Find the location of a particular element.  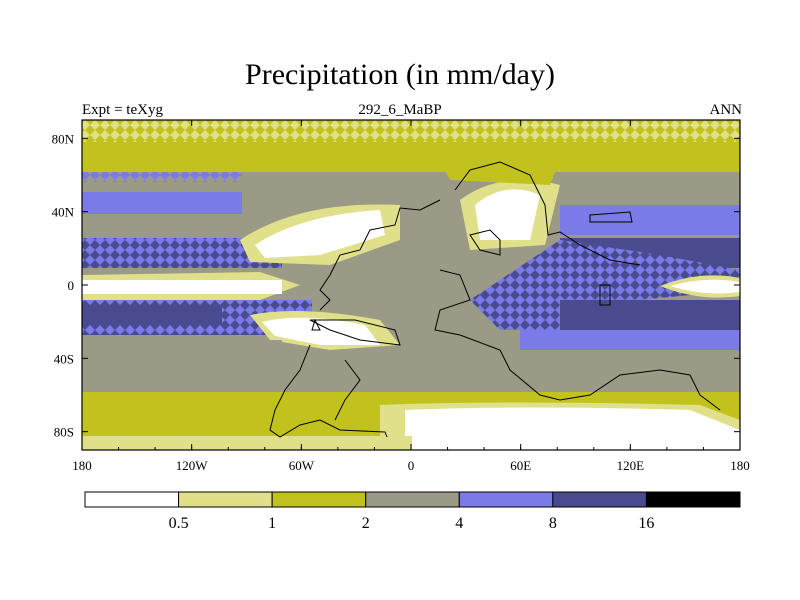

x-tick-label: 120W is located at coordinates (192, 465).